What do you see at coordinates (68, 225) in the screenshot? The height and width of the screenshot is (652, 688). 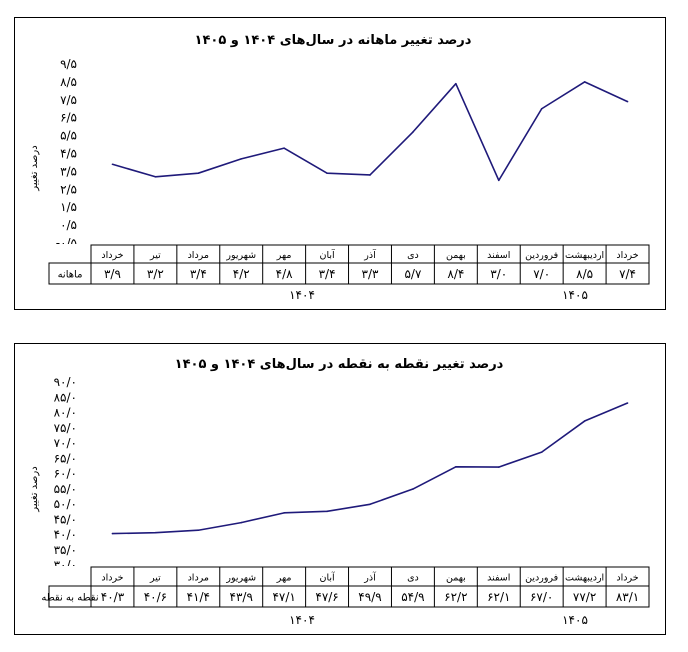 I see `monthly-y-tick-label: ۰/۵` at bounding box center [68, 225].